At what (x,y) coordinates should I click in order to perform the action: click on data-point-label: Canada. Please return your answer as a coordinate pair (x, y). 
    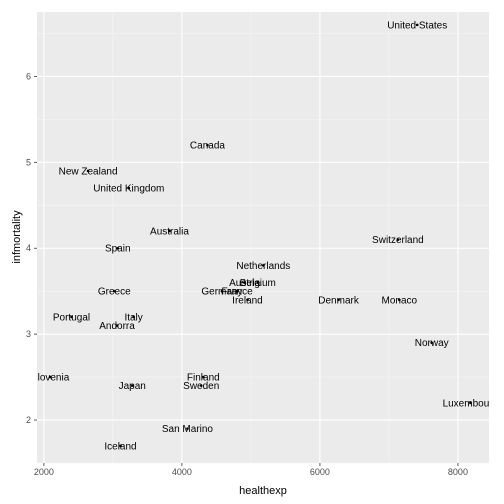
    Looking at the image, I should click on (207, 146).